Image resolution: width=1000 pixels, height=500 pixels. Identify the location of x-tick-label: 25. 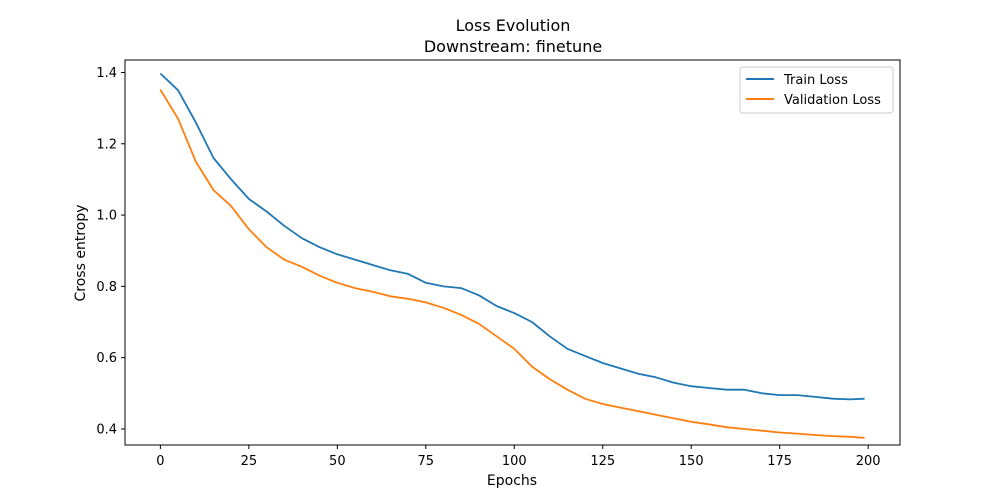
(249, 461).